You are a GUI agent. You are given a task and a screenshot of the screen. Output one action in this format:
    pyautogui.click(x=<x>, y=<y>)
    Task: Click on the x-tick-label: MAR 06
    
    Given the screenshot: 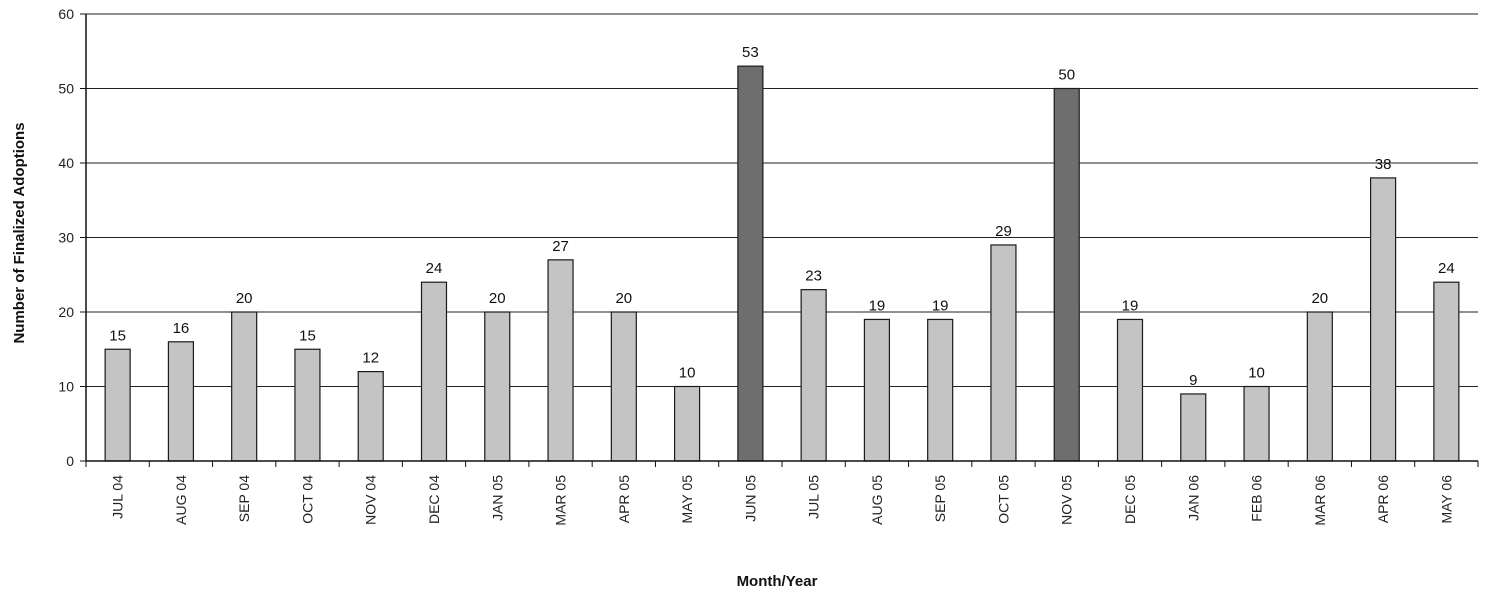 What is the action you would take?
    pyautogui.click(x=1320, y=500)
    